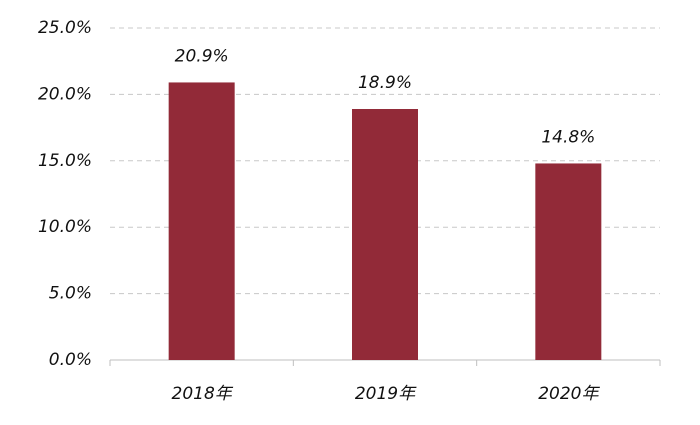 This screenshot has width=700, height=425. What do you see at coordinates (65, 227) in the screenshot?
I see `y-tick-label: 10.0%` at bounding box center [65, 227].